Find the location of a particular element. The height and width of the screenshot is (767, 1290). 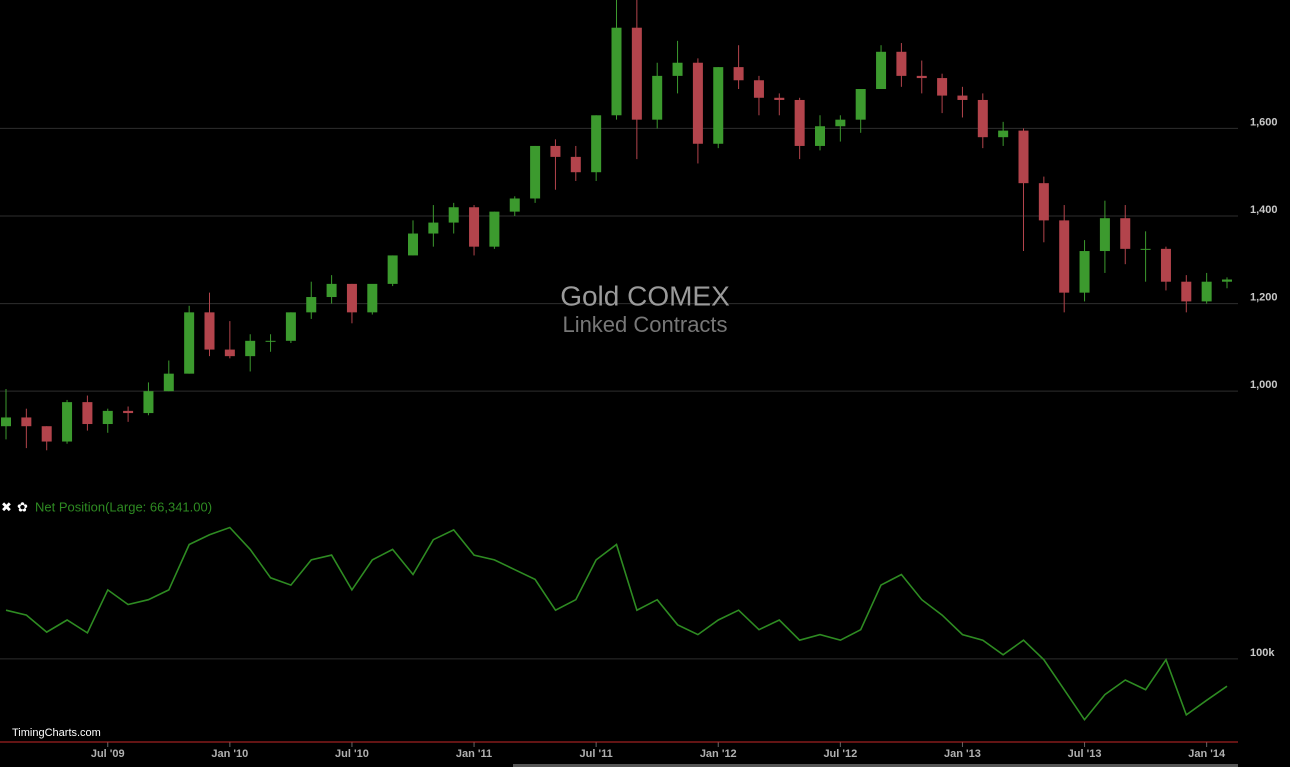

y-tick-label: 1,400 is located at coordinates (1264, 210).